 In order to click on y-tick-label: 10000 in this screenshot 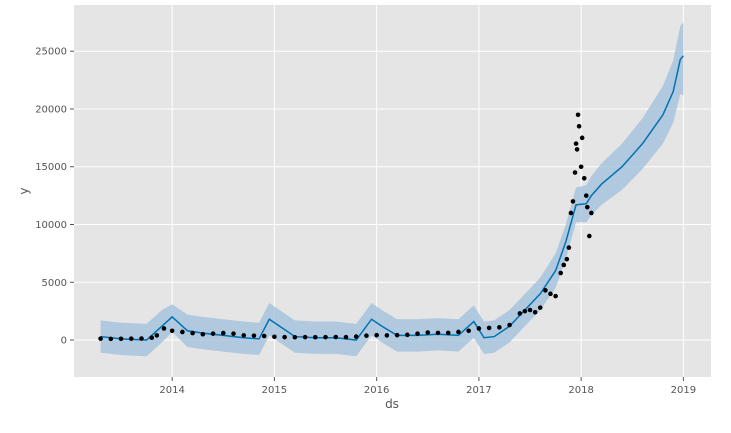, I will do `click(51, 225)`.